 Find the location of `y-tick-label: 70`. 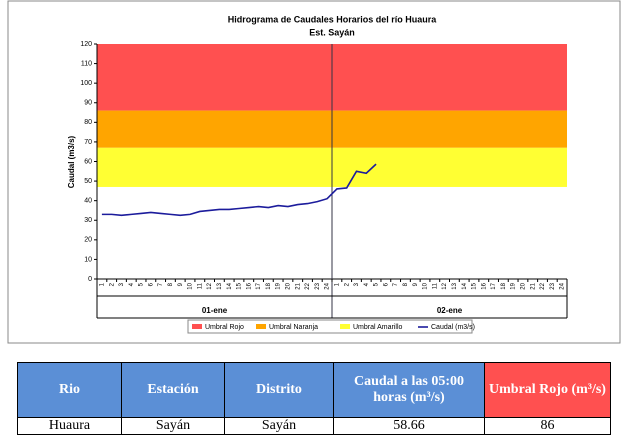

y-tick-label: 70 is located at coordinates (88, 142).